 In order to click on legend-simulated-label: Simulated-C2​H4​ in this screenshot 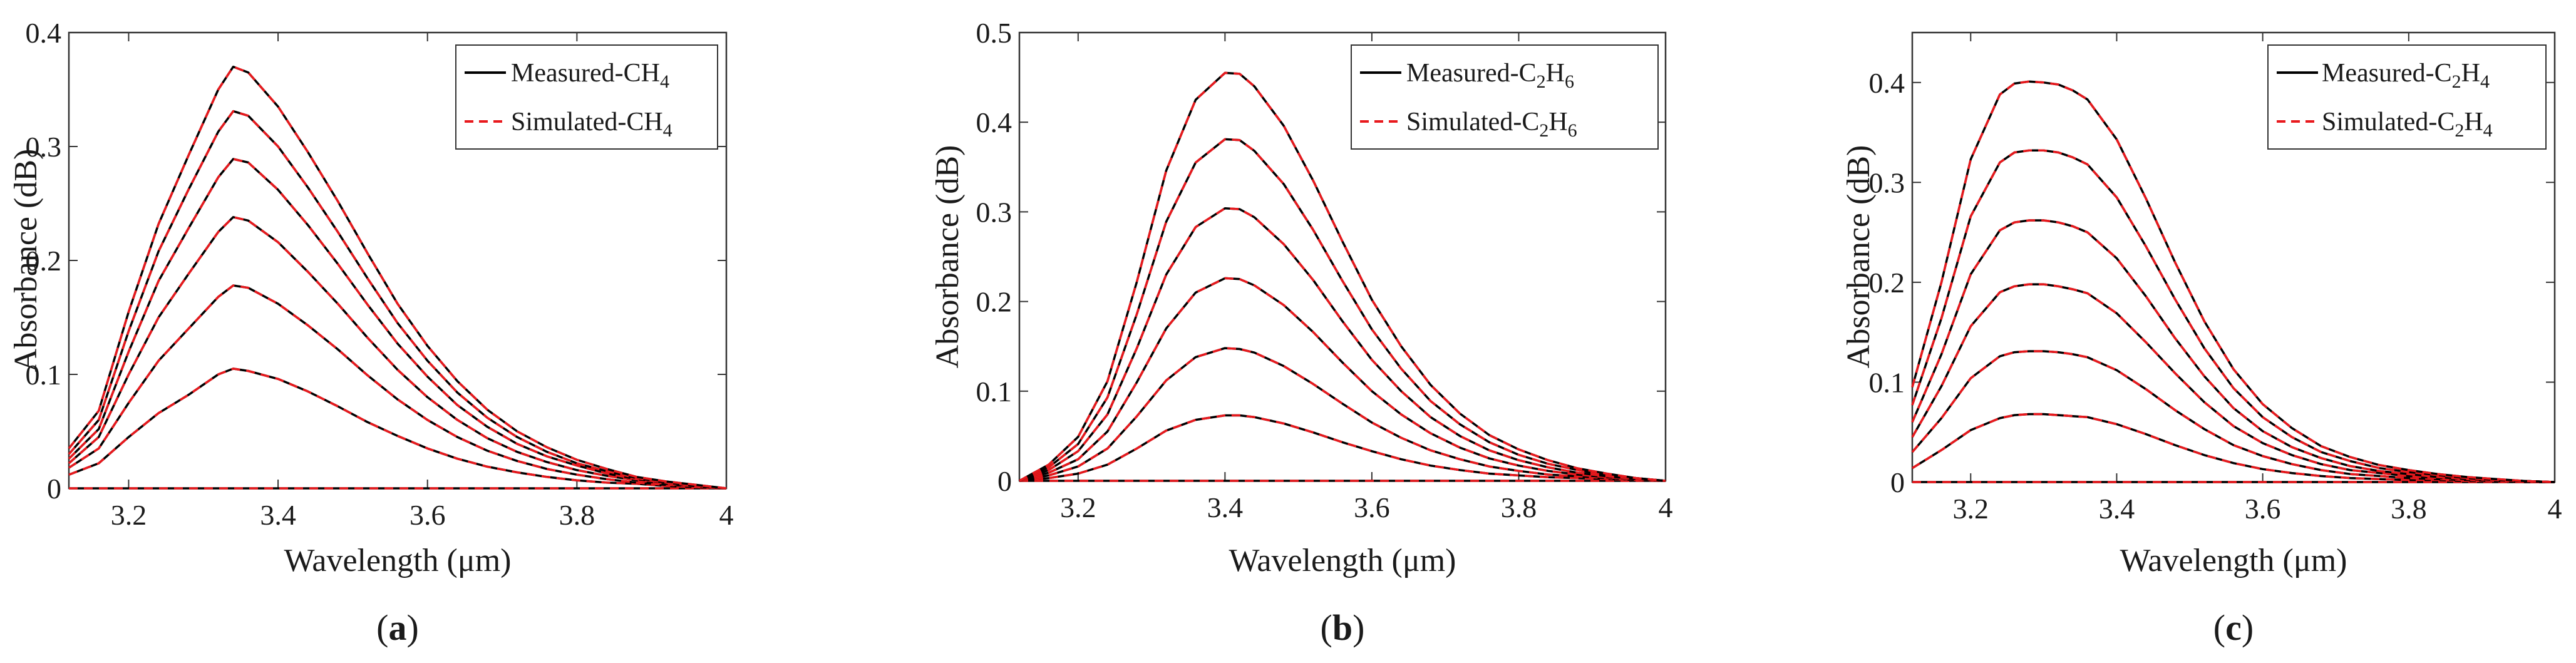, I will do `click(2408, 124)`.